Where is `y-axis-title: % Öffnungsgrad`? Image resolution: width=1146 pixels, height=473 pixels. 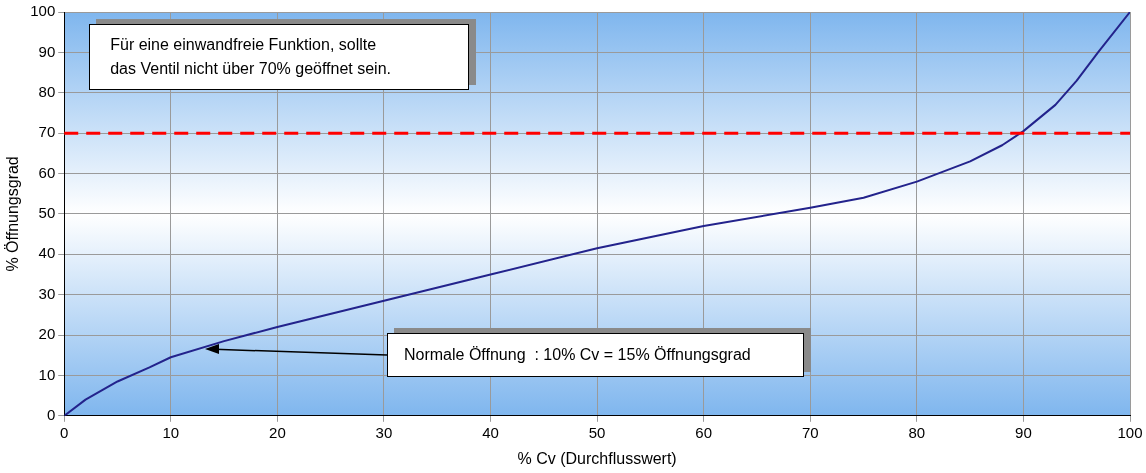 y-axis-title: % Öffnungsgrad is located at coordinates (13, 214).